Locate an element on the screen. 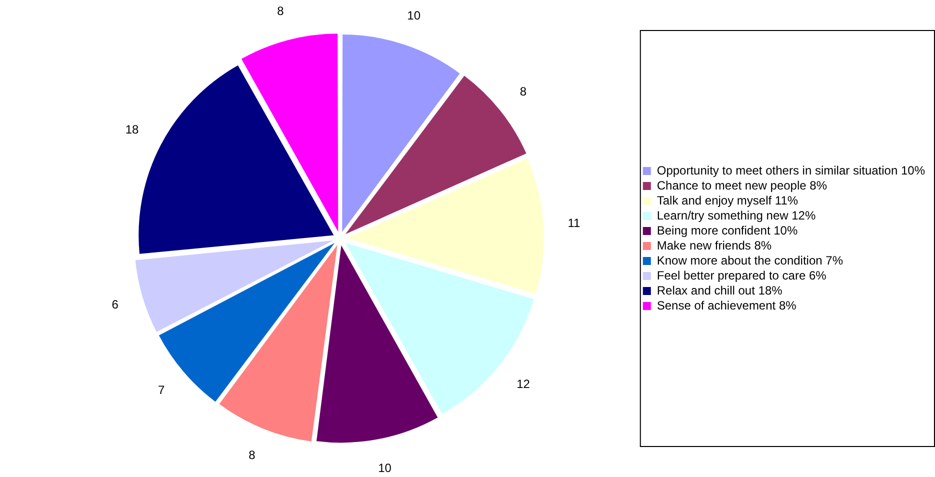 The image size is (935, 477). legend-label: Relax and chill out 18% is located at coordinates (719, 290).